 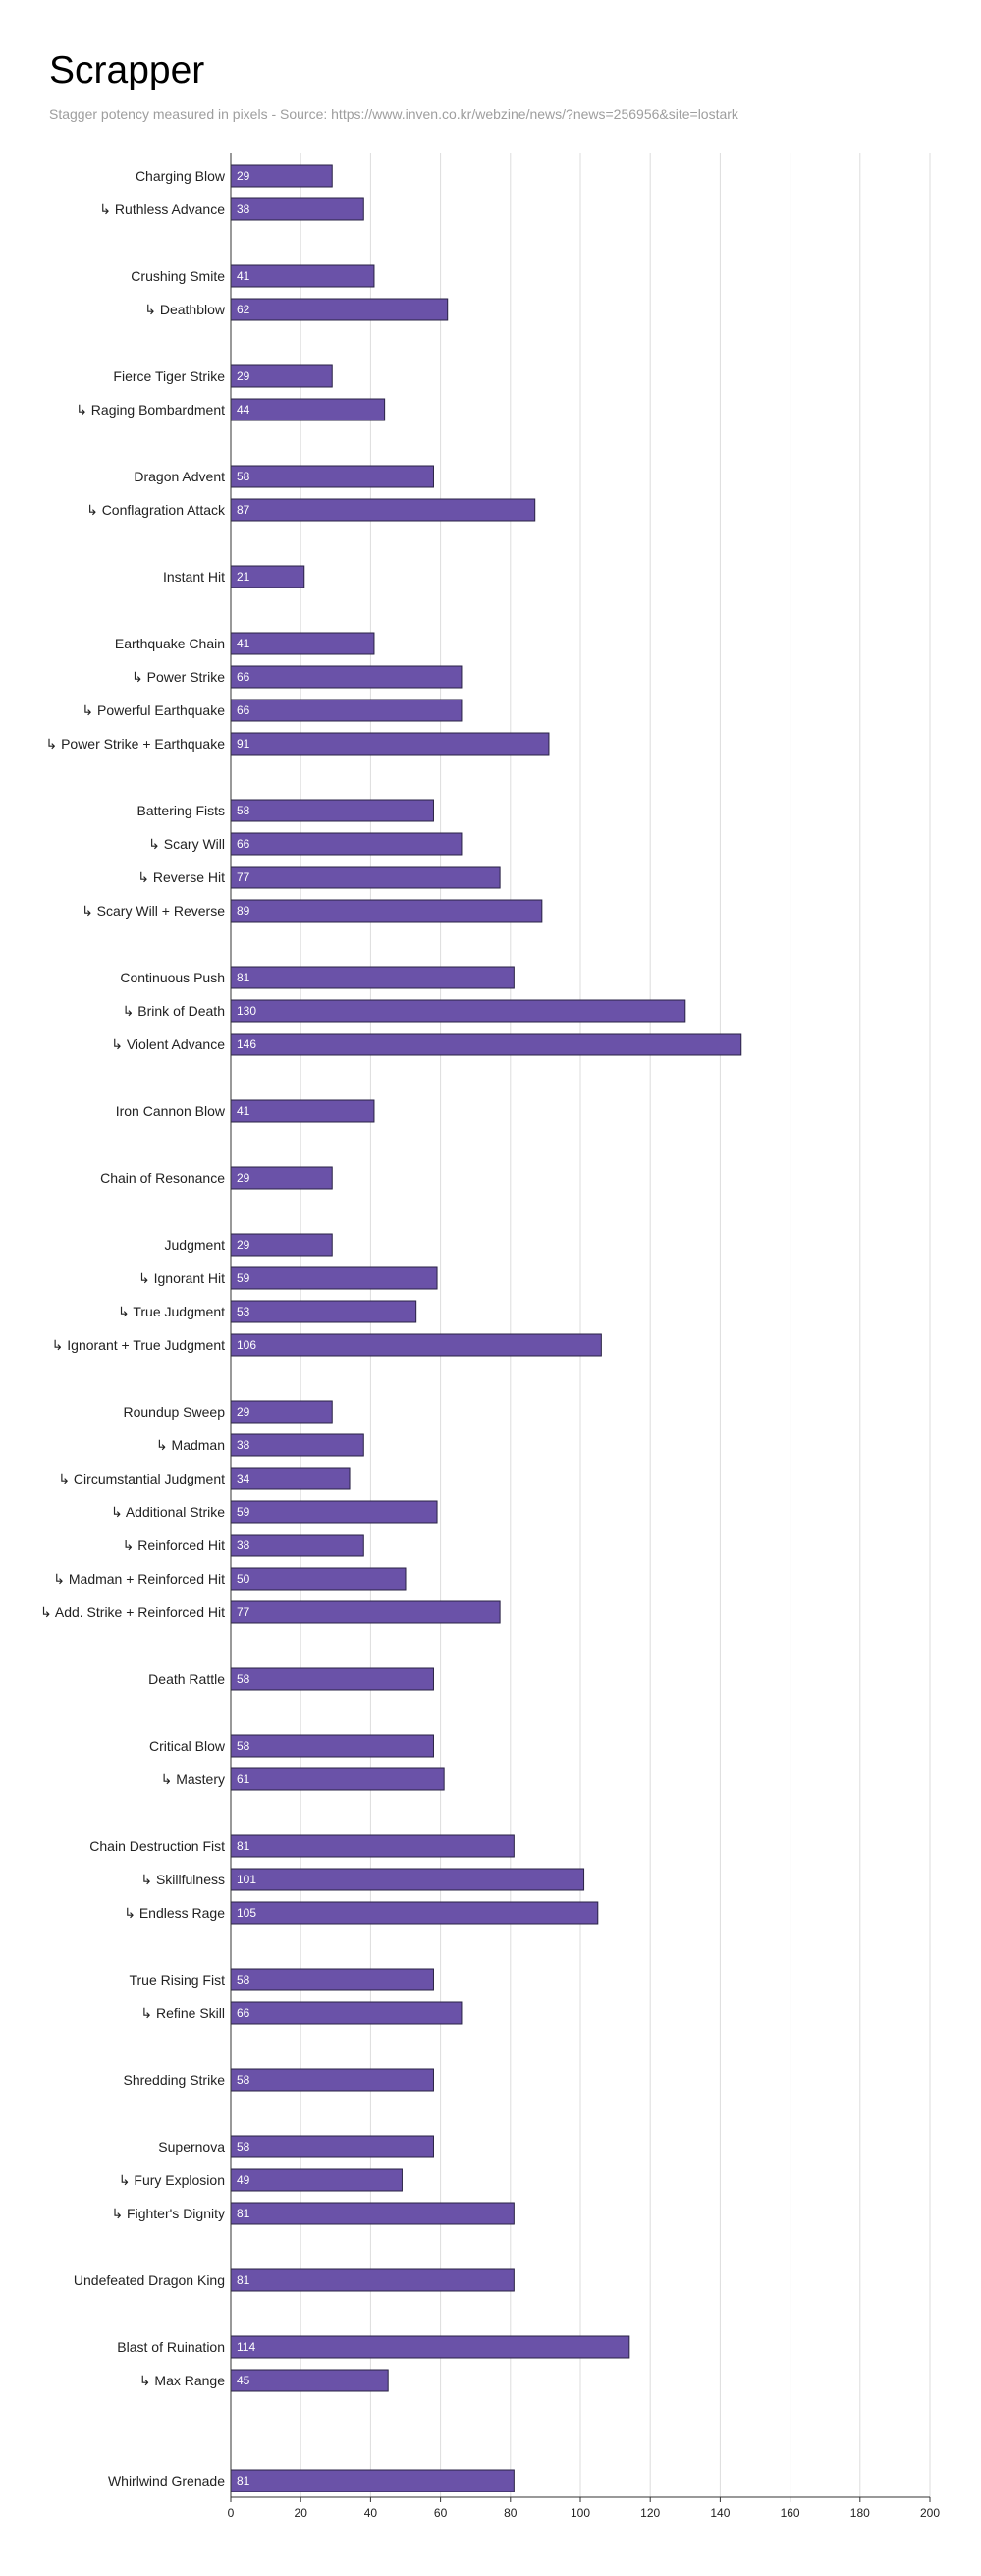 What do you see at coordinates (243, 510) in the screenshot?
I see `bar-value-label: 87` at bounding box center [243, 510].